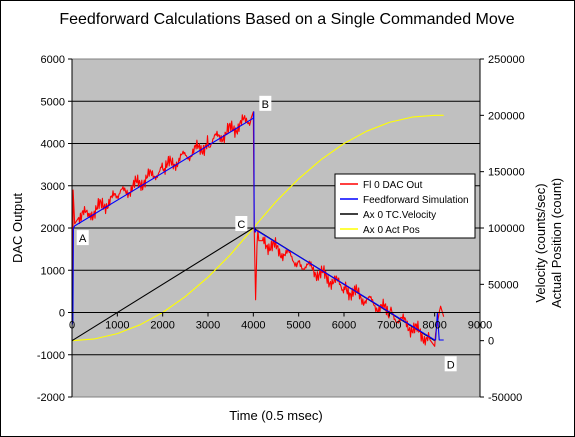 Image resolution: width=575 pixels, height=437 pixels. Describe the element at coordinates (253, 326) in the screenshot. I see `x-tick-label: 4000` at that location.